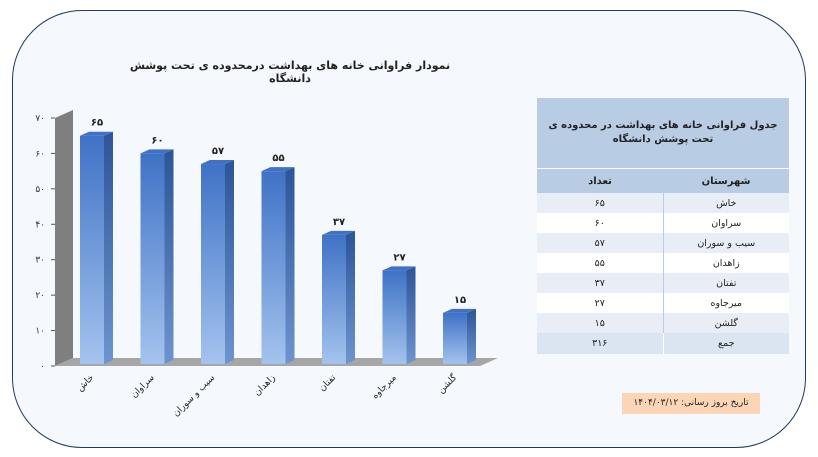  What do you see at coordinates (725, 323) in the screenshot?
I see `cell-city: گلشن` at bounding box center [725, 323].